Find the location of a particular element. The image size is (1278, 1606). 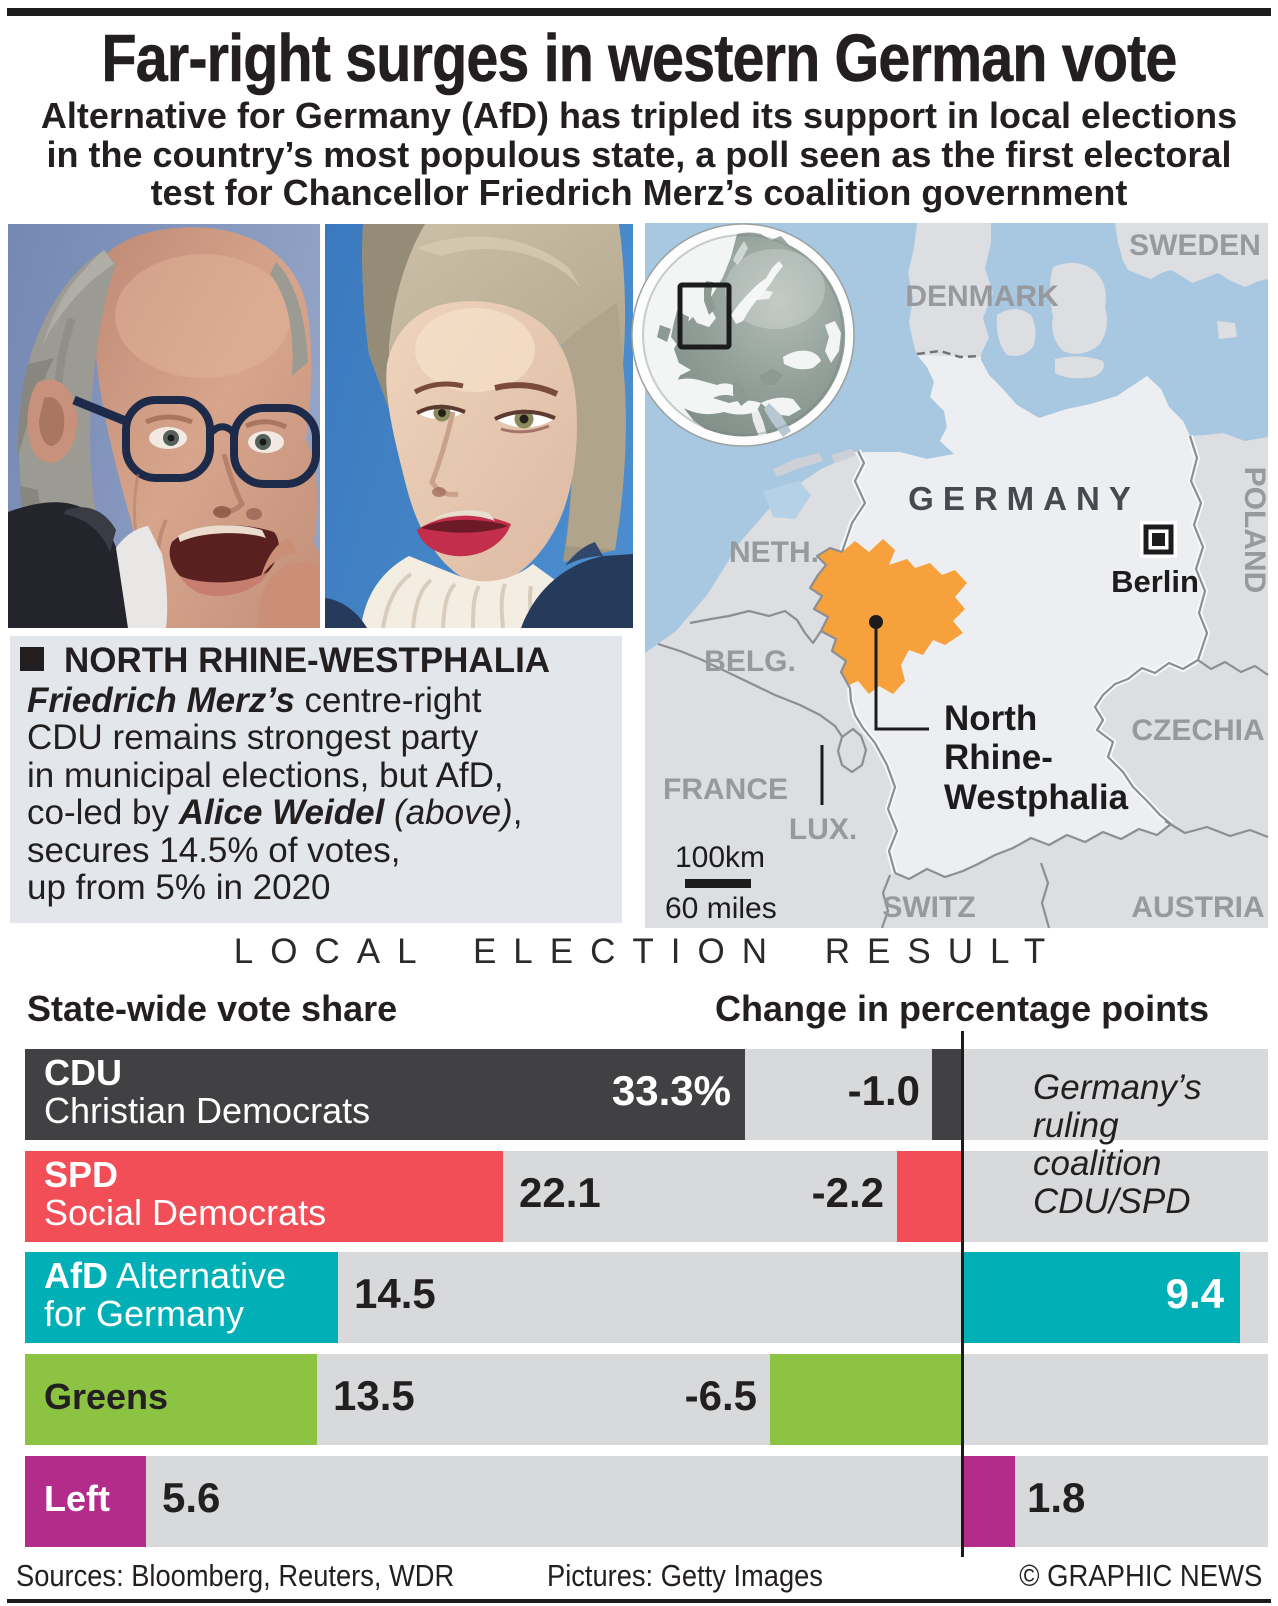

svg-text: LUX. is located at coordinates (823, 829).